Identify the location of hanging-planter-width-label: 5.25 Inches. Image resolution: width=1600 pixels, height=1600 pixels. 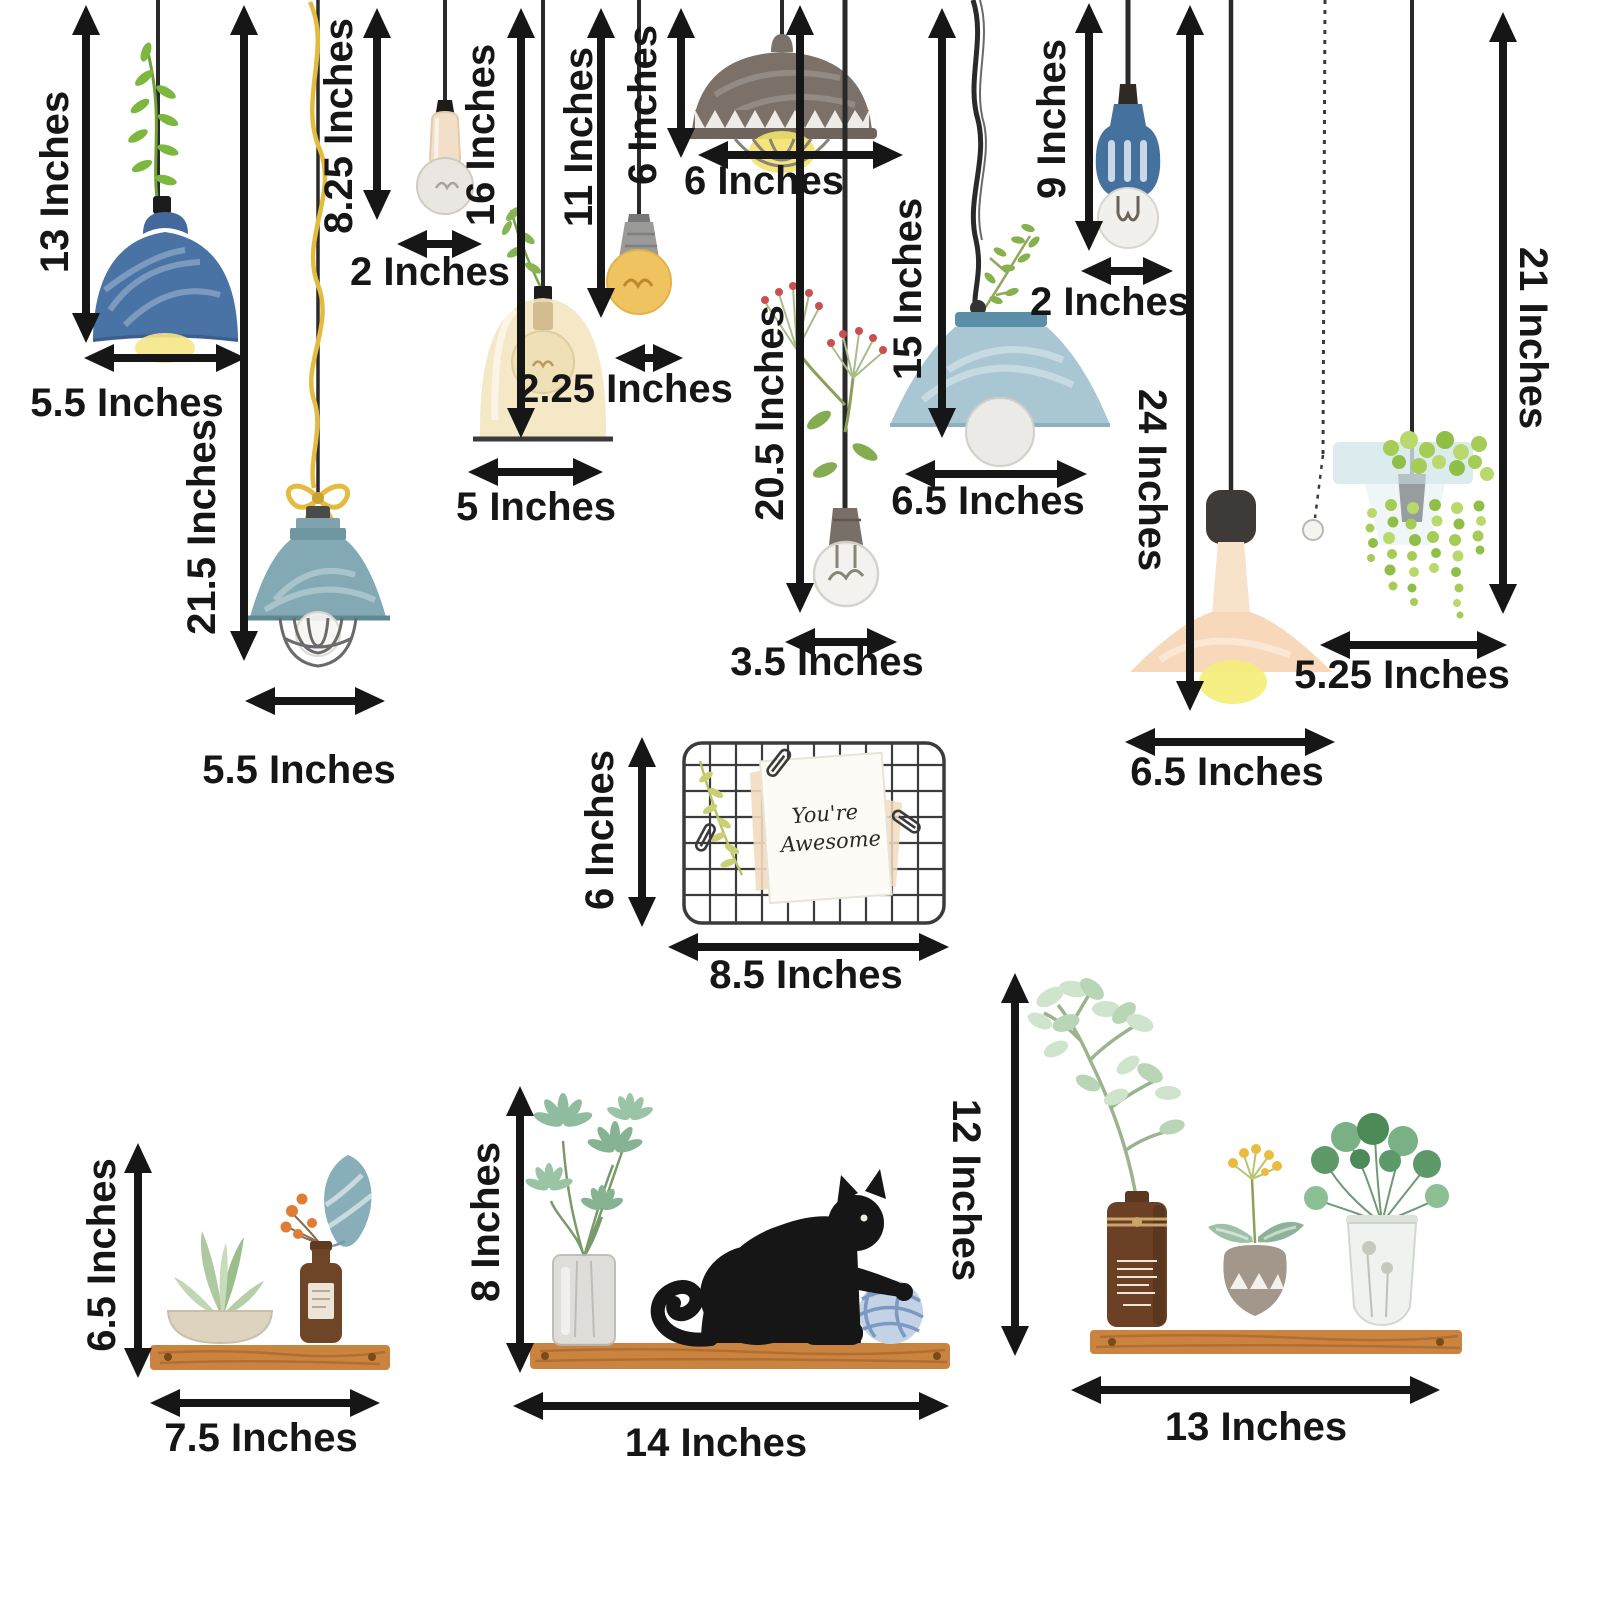
(1402, 675).